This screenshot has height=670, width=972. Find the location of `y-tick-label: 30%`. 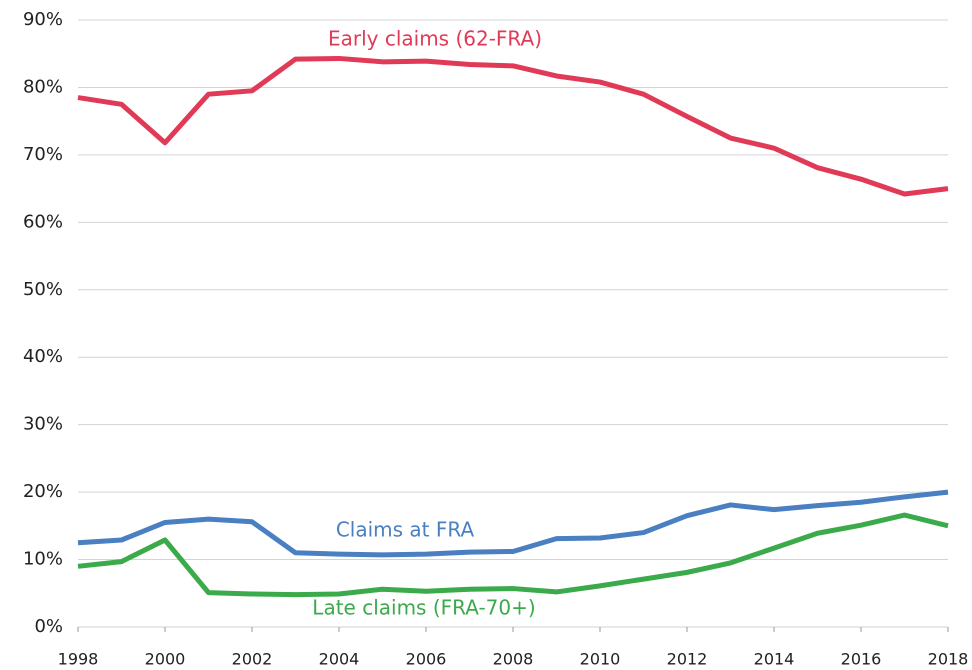

y-tick-label: 30% is located at coordinates (43, 424).